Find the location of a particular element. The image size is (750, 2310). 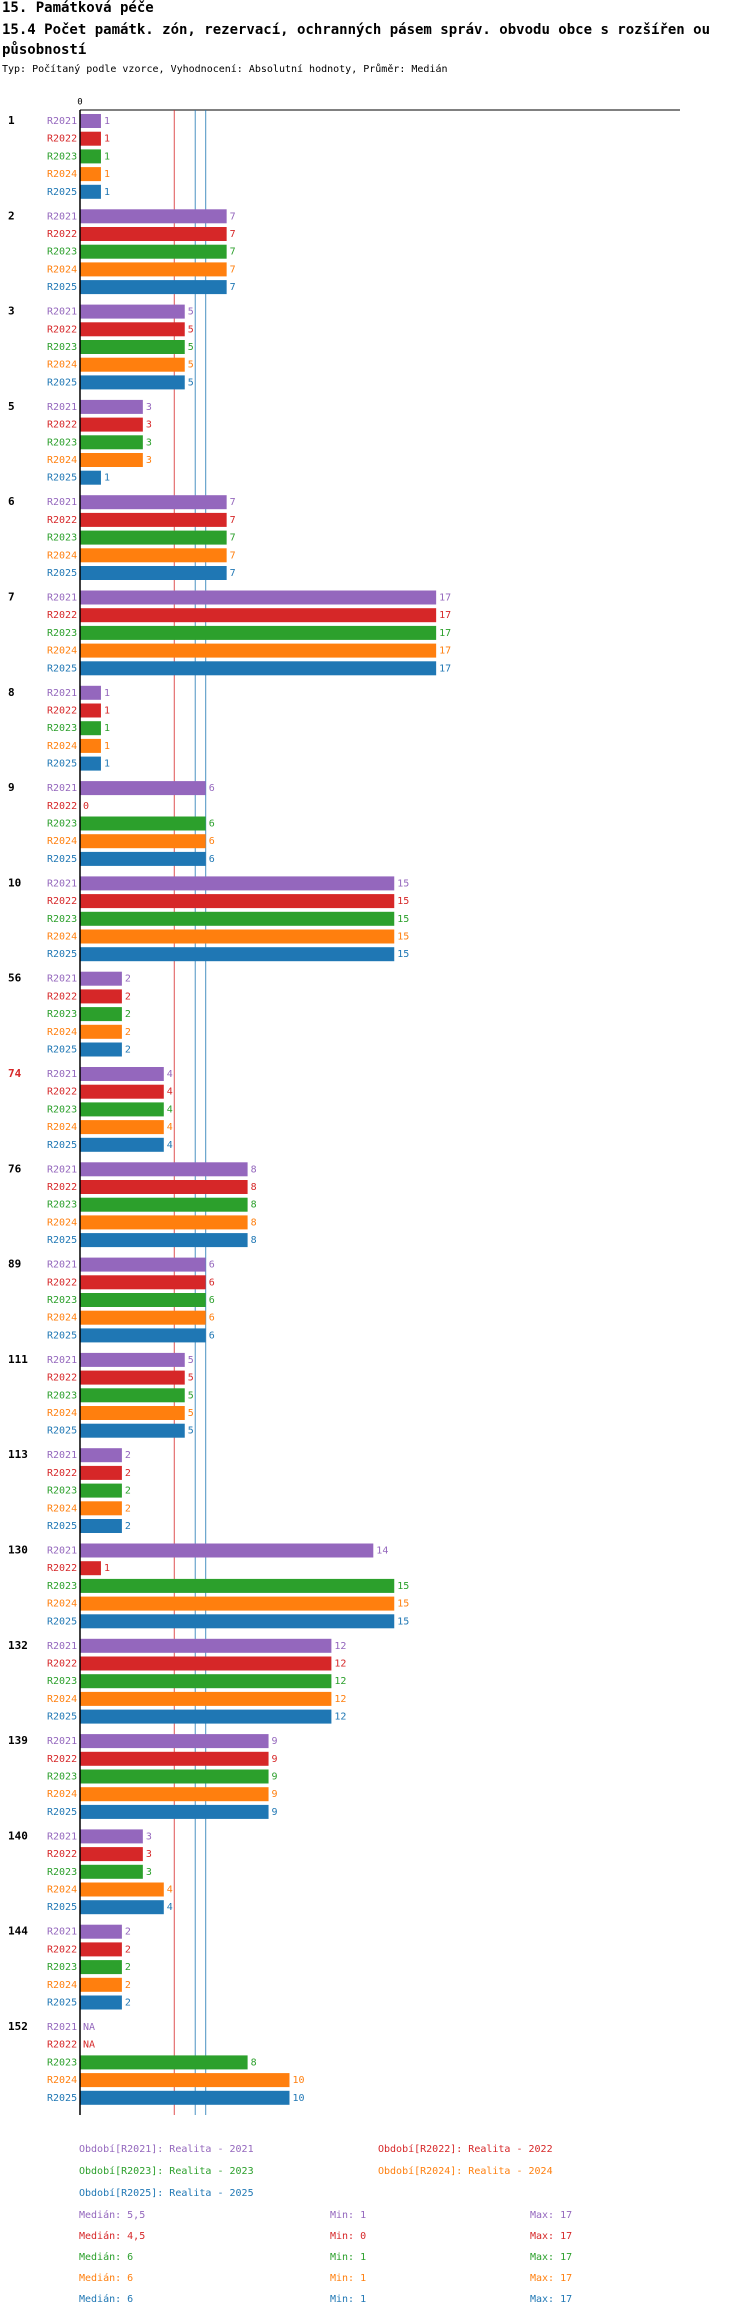

value-label-132-R2021: 12 is located at coordinates (340, 1646).